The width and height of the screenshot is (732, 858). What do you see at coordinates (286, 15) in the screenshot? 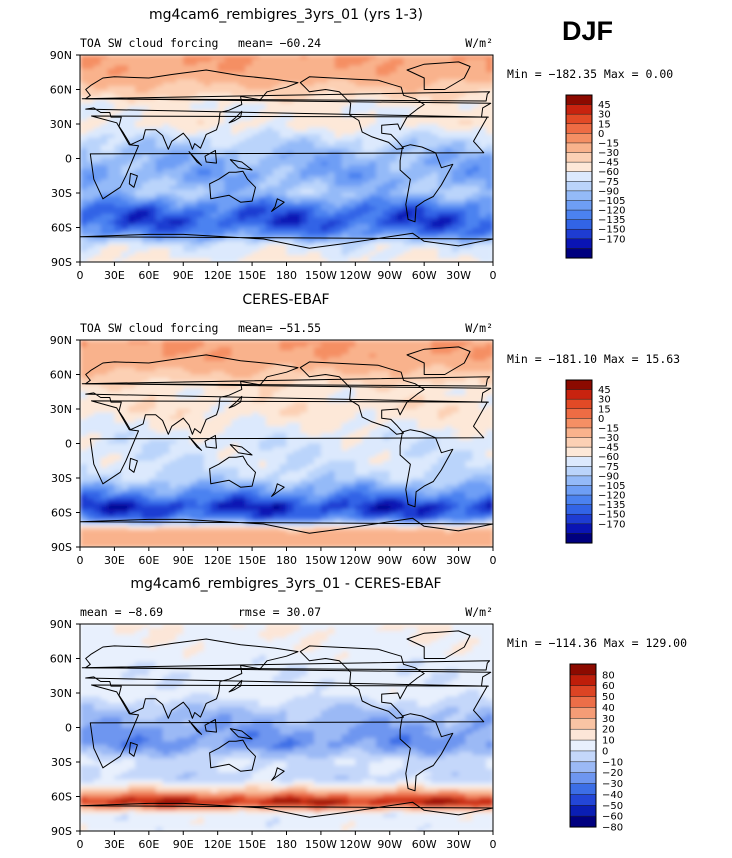
I see `panel-title: mg4cam6_rembigres_3yrs_01 (yrs 1-3)` at bounding box center [286, 15].